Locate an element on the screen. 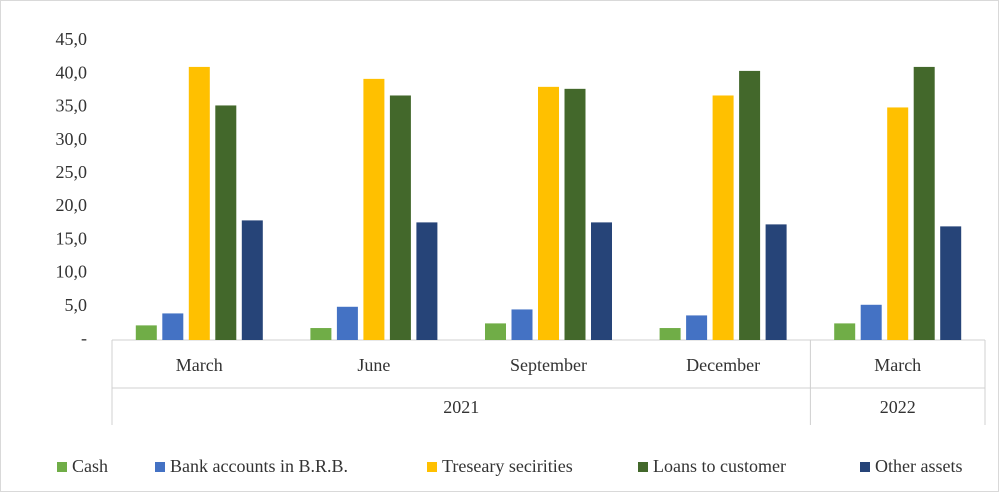 This screenshot has height=492, width=999. y-tick-label: 40,0 is located at coordinates (72, 72).